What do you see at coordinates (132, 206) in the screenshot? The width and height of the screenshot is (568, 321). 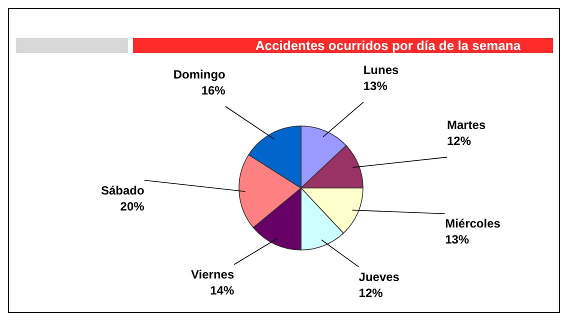 I see `data-label: 20%` at bounding box center [132, 206].